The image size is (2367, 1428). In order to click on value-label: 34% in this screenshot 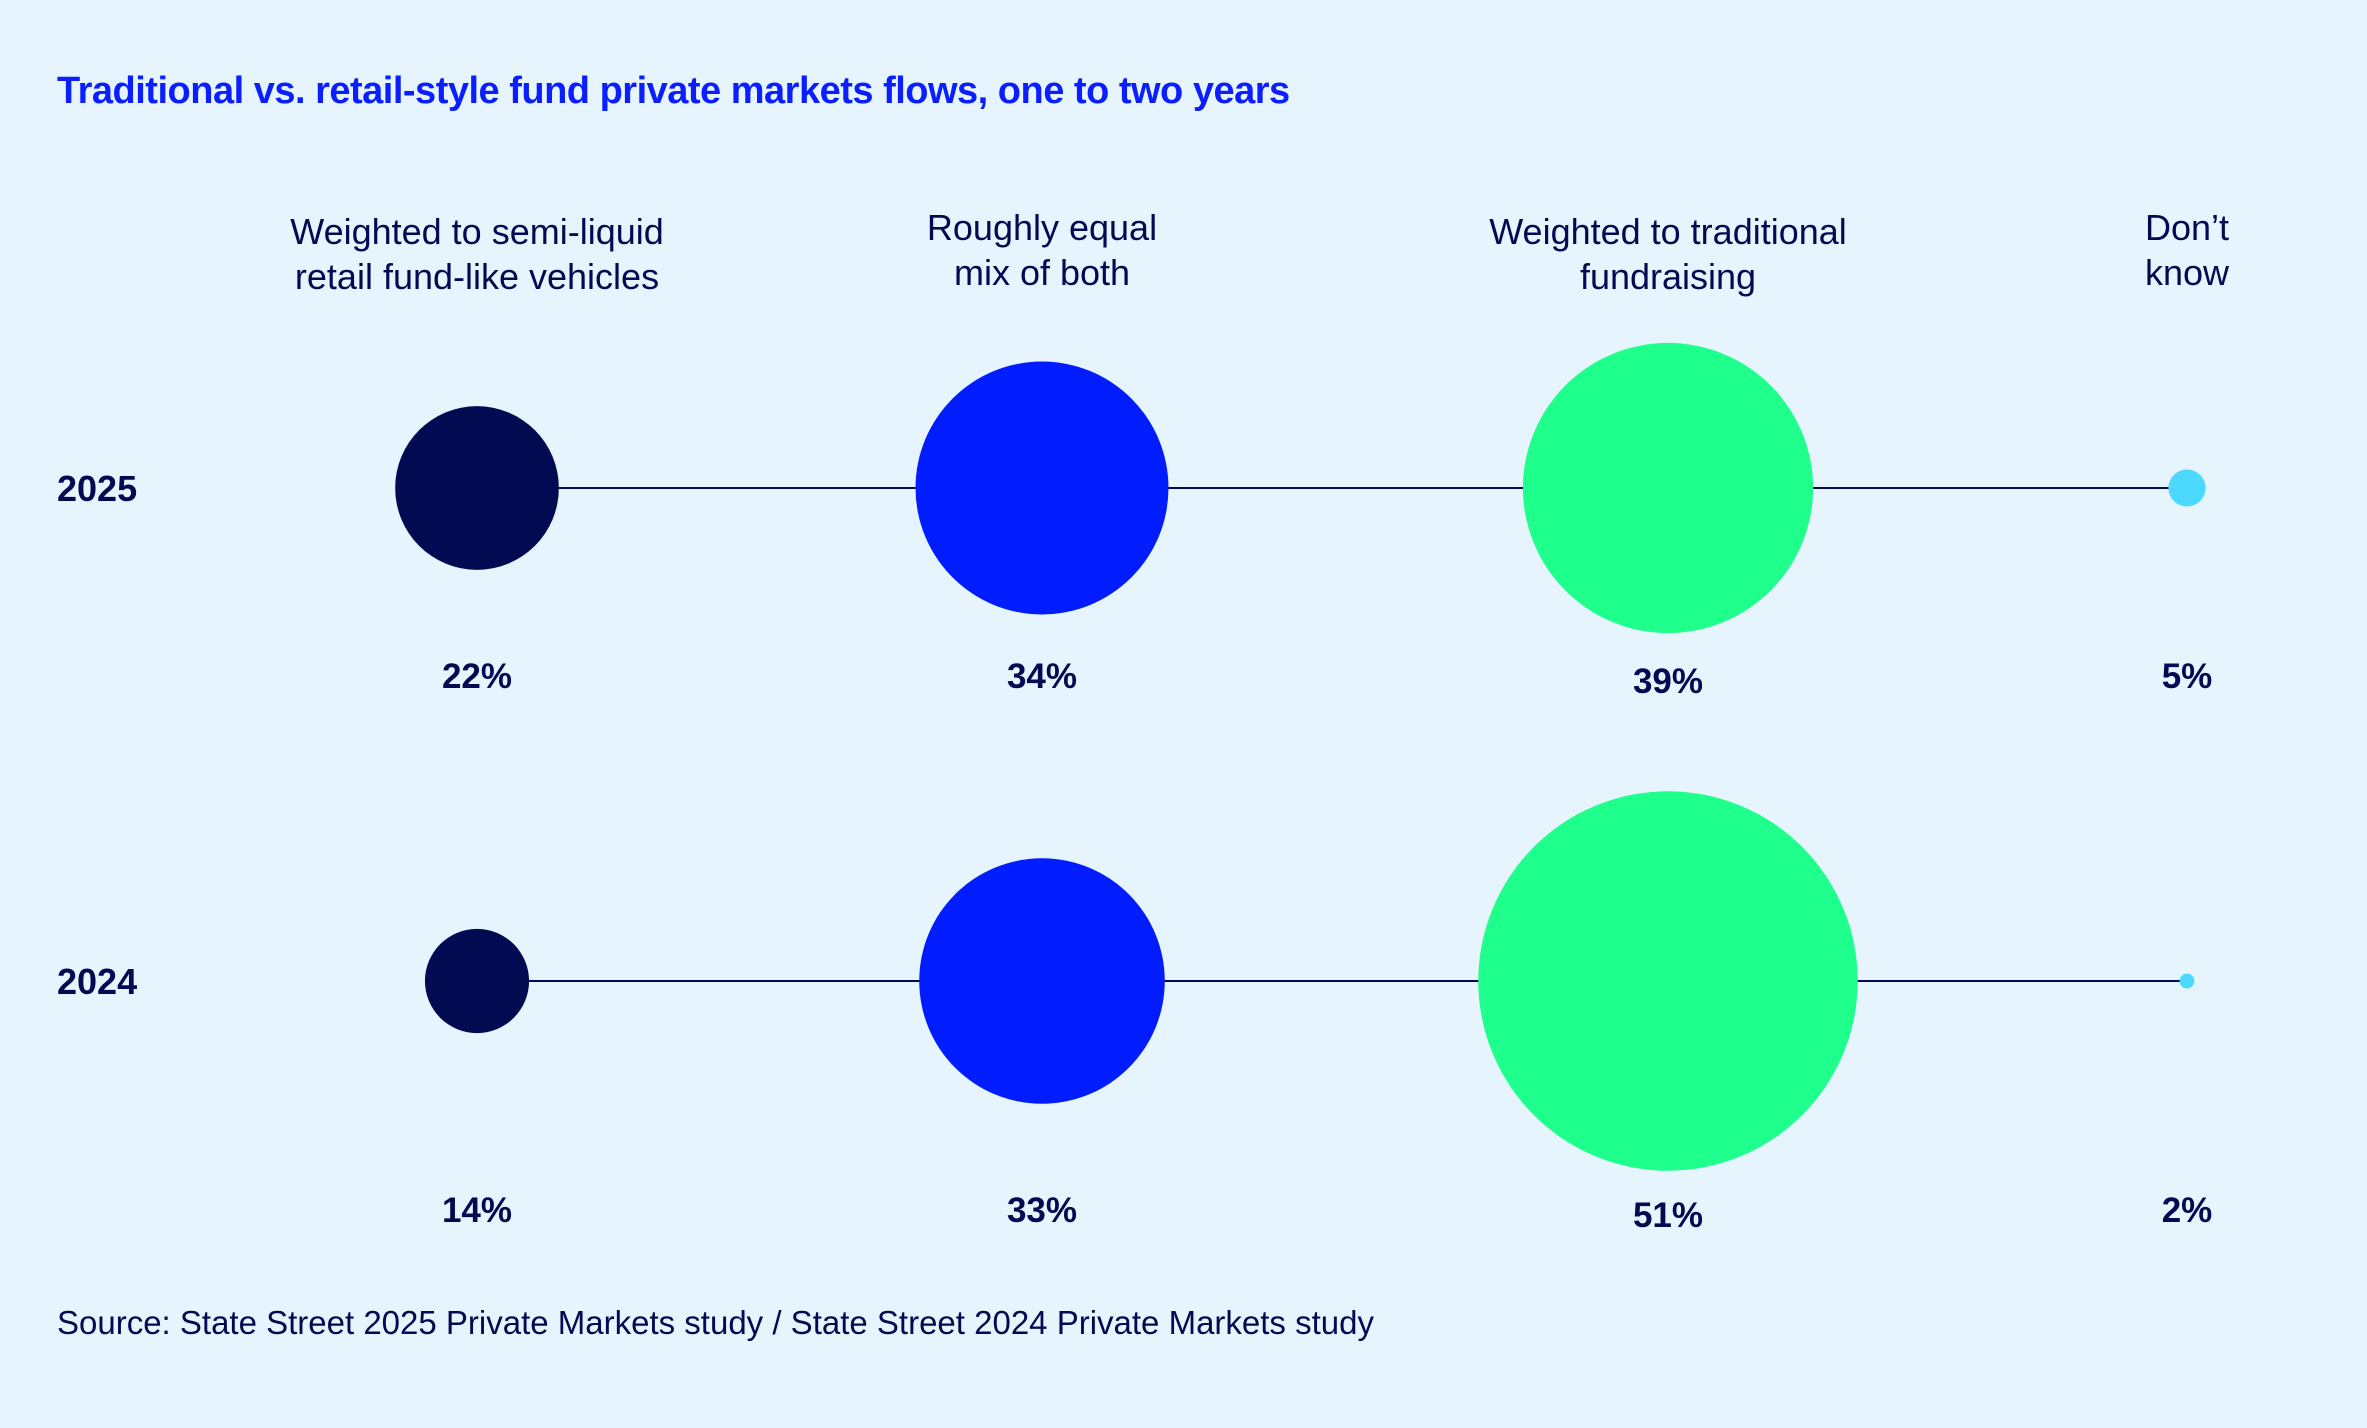, I will do `click(1042, 676)`.